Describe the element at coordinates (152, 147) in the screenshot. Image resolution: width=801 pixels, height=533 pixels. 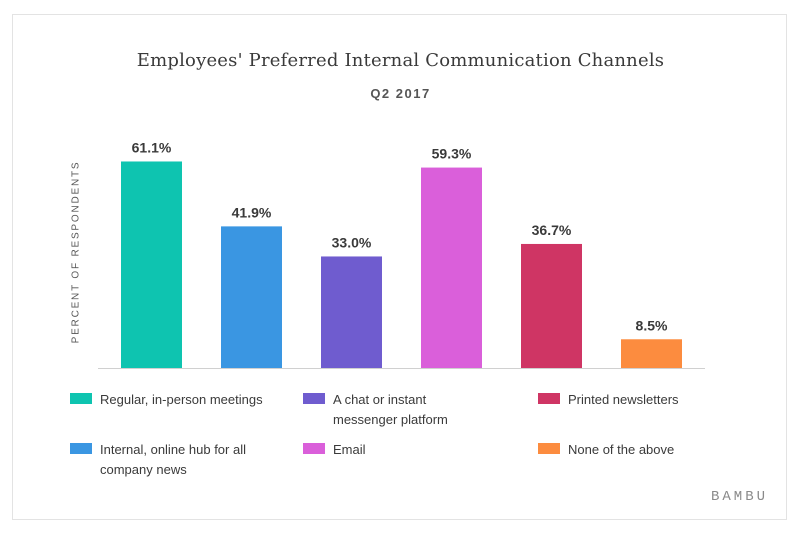
I see `bar-value-label: 61.1%` at that location.